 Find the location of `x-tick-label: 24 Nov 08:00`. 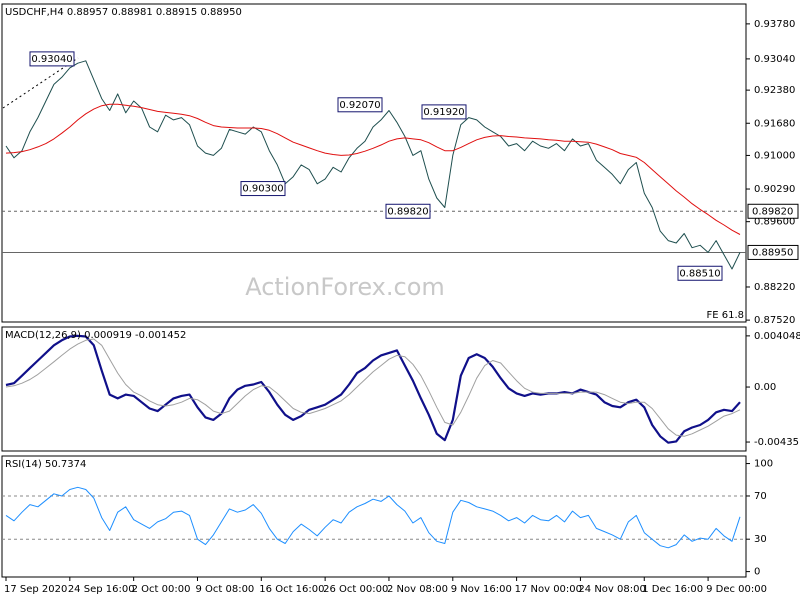

x-tick-label: 24 Nov 08:00 is located at coordinates (611, 589).